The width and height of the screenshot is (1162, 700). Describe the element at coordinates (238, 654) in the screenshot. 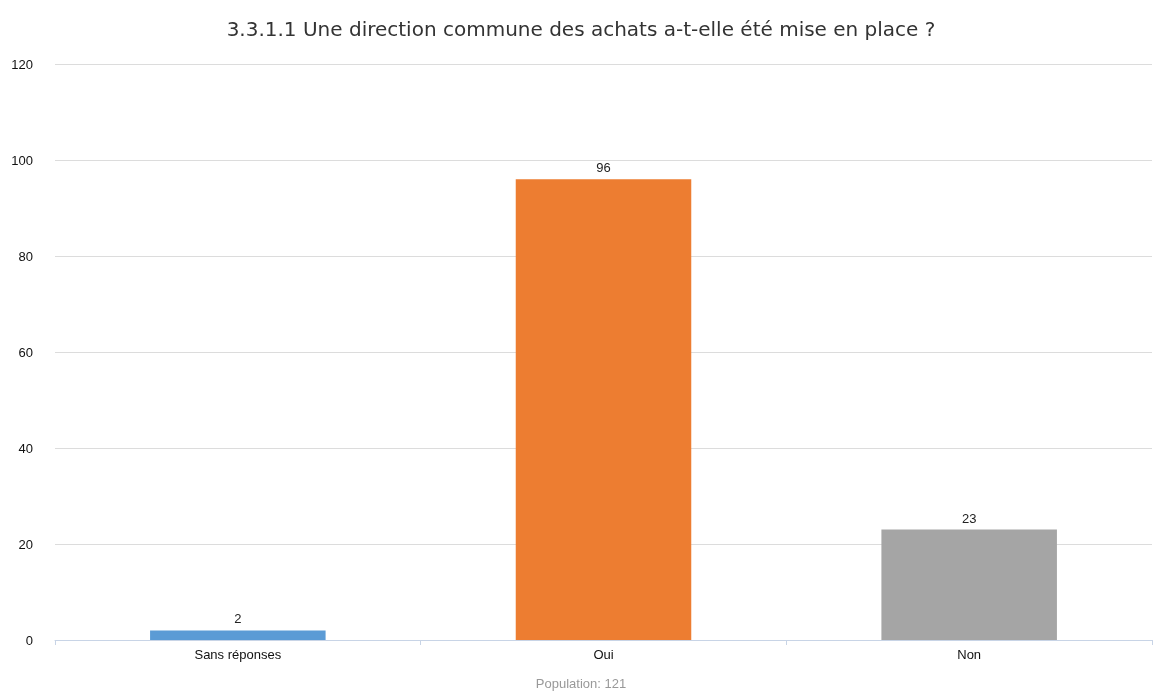

I see `x-tick-label: Sans réponses` at that location.